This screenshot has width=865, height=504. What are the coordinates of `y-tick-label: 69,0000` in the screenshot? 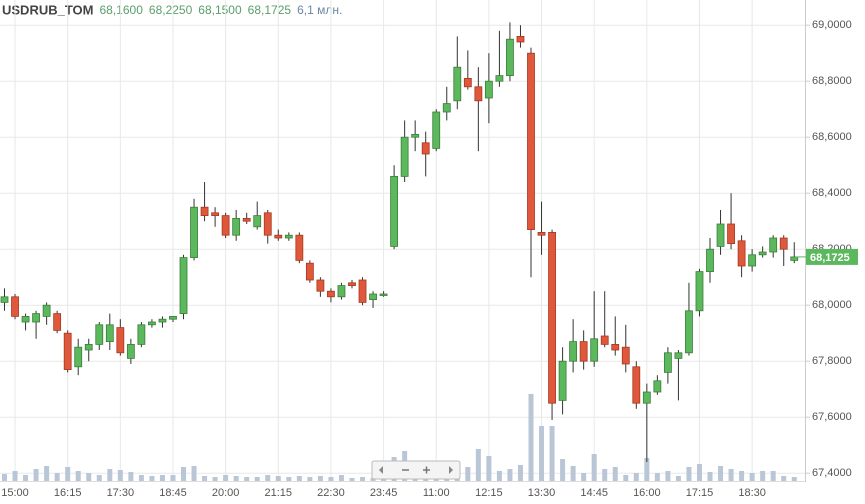 It's located at (832, 25).